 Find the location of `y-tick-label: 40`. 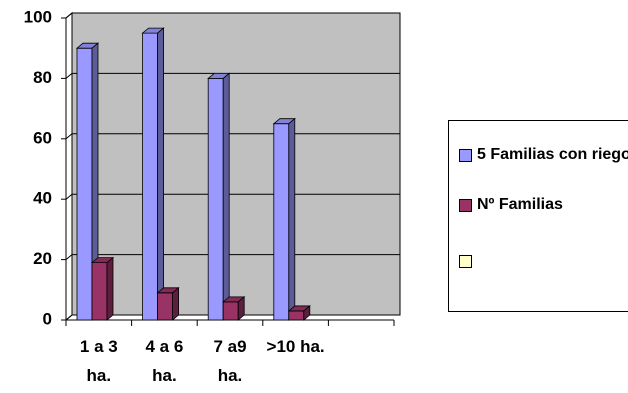

y-tick-label: 40 is located at coordinates (42, 198).